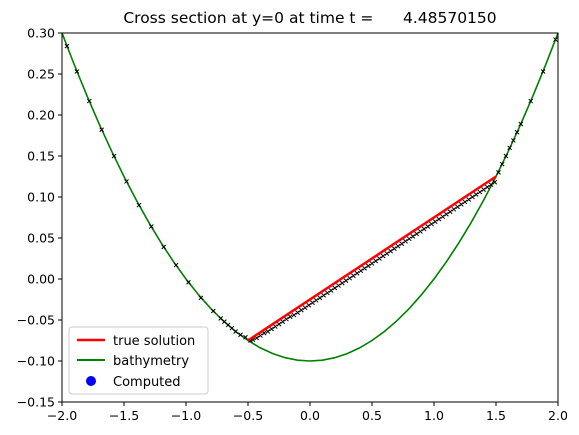 The width and height of the screenshot is (579, 435). I want to click on x-tick-label: 1.5, so click(496, 415).